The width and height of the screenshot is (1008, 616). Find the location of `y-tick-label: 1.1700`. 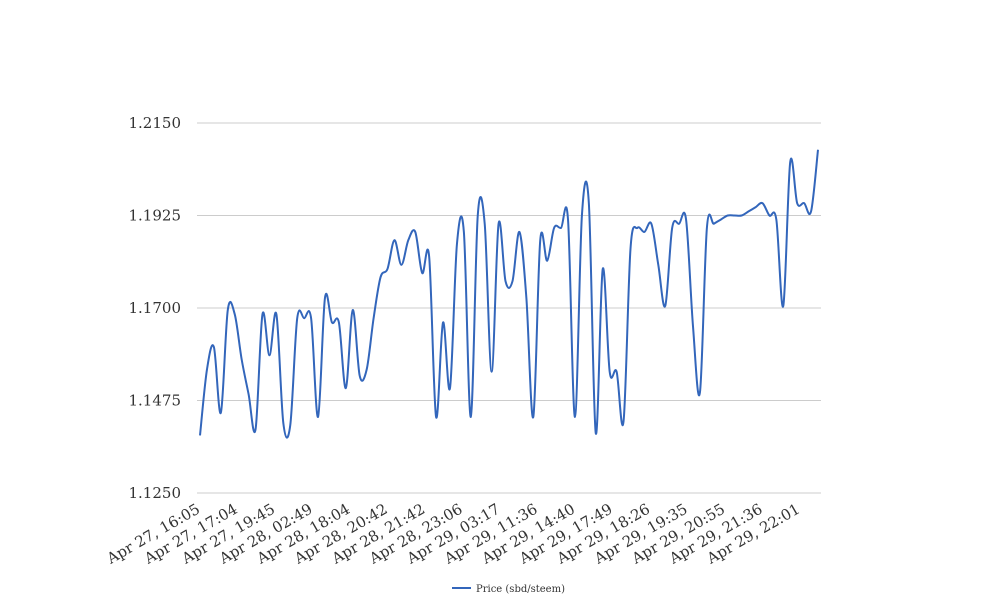

y-tick-label: 1.1700 is located at coordinates (155, 308).